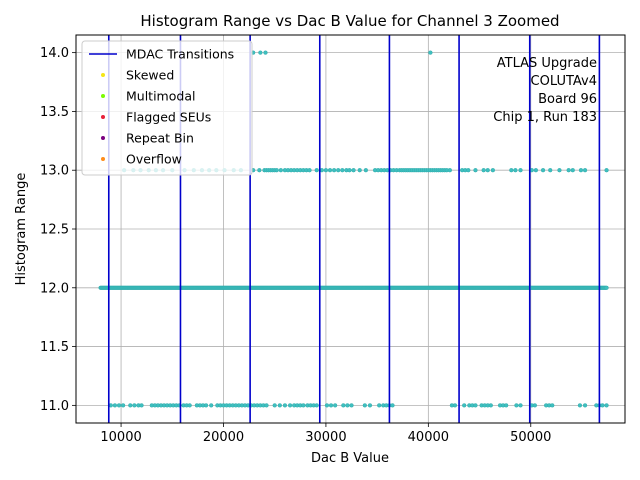 This screenshot has width=640, height=480. Describe the element at coordinates (160, 138) in the screenshot. I see `legend-label: Repeat Bin` at that location.